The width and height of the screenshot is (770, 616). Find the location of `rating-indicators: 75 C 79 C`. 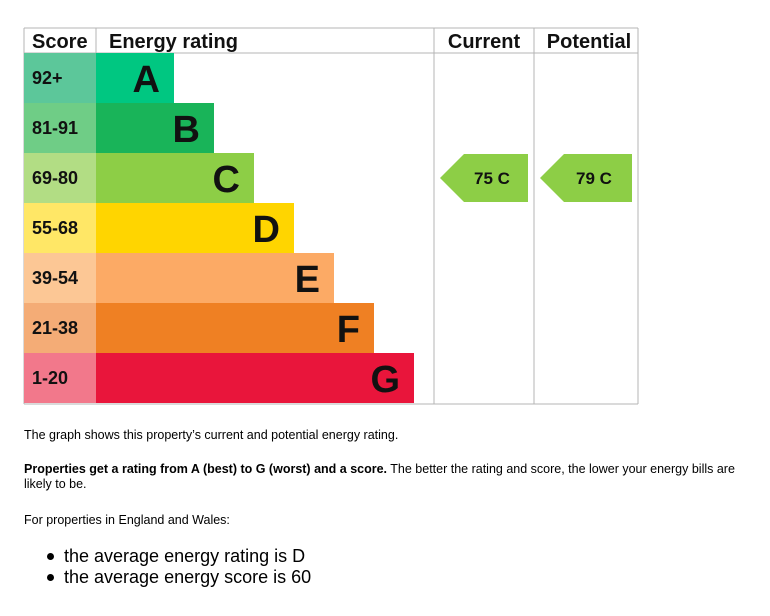

rating-indicators: 75 C 79 C is located at coordinates (536, 178).